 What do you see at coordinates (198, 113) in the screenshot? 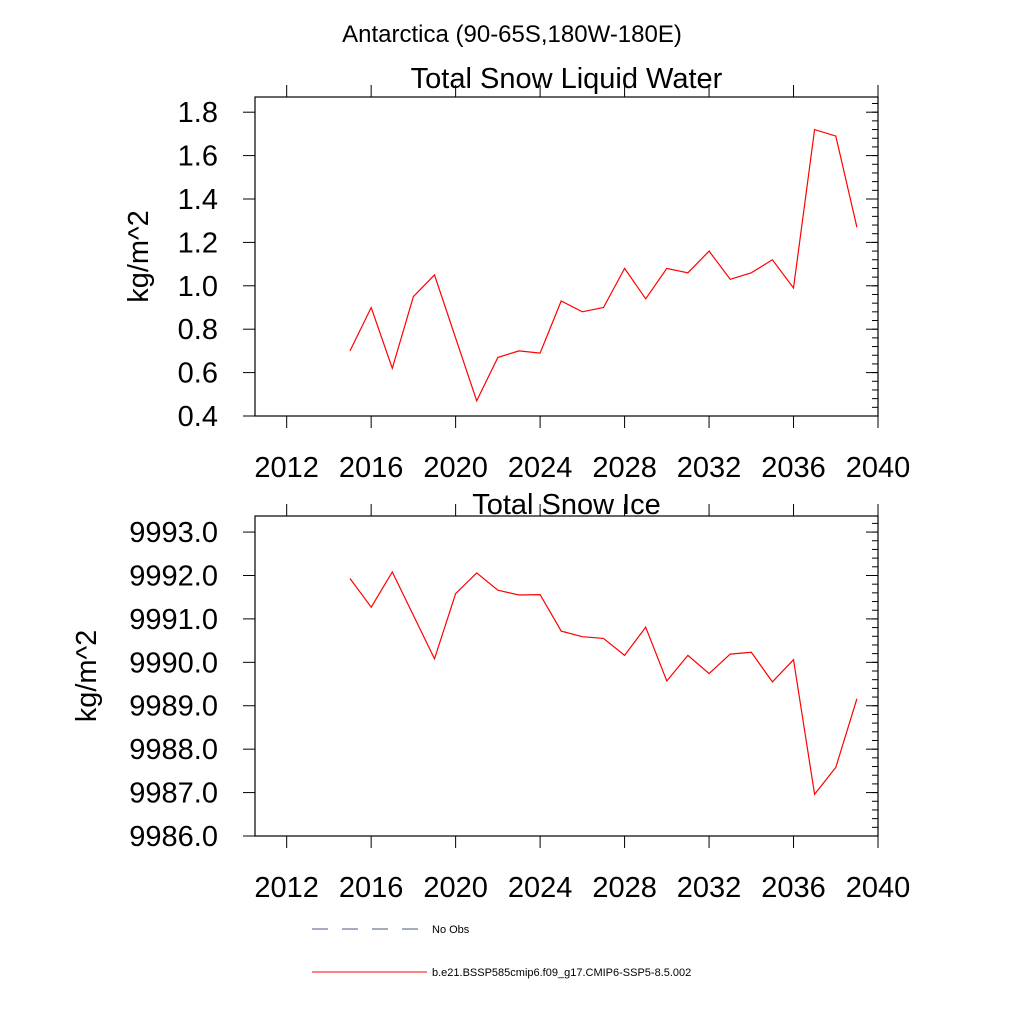
I see `y-tick-label: 1.8` at bounding box center [198, 113].